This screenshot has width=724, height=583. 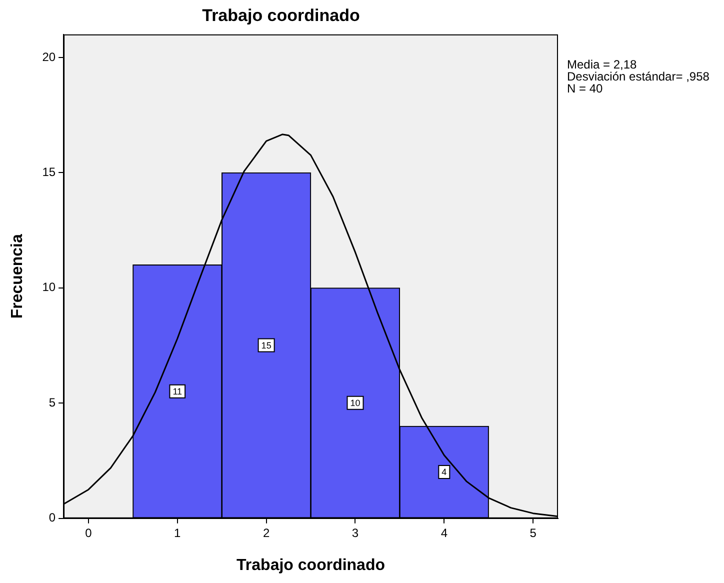 I want to click on data-label: 4, so click(x=444, y=472).